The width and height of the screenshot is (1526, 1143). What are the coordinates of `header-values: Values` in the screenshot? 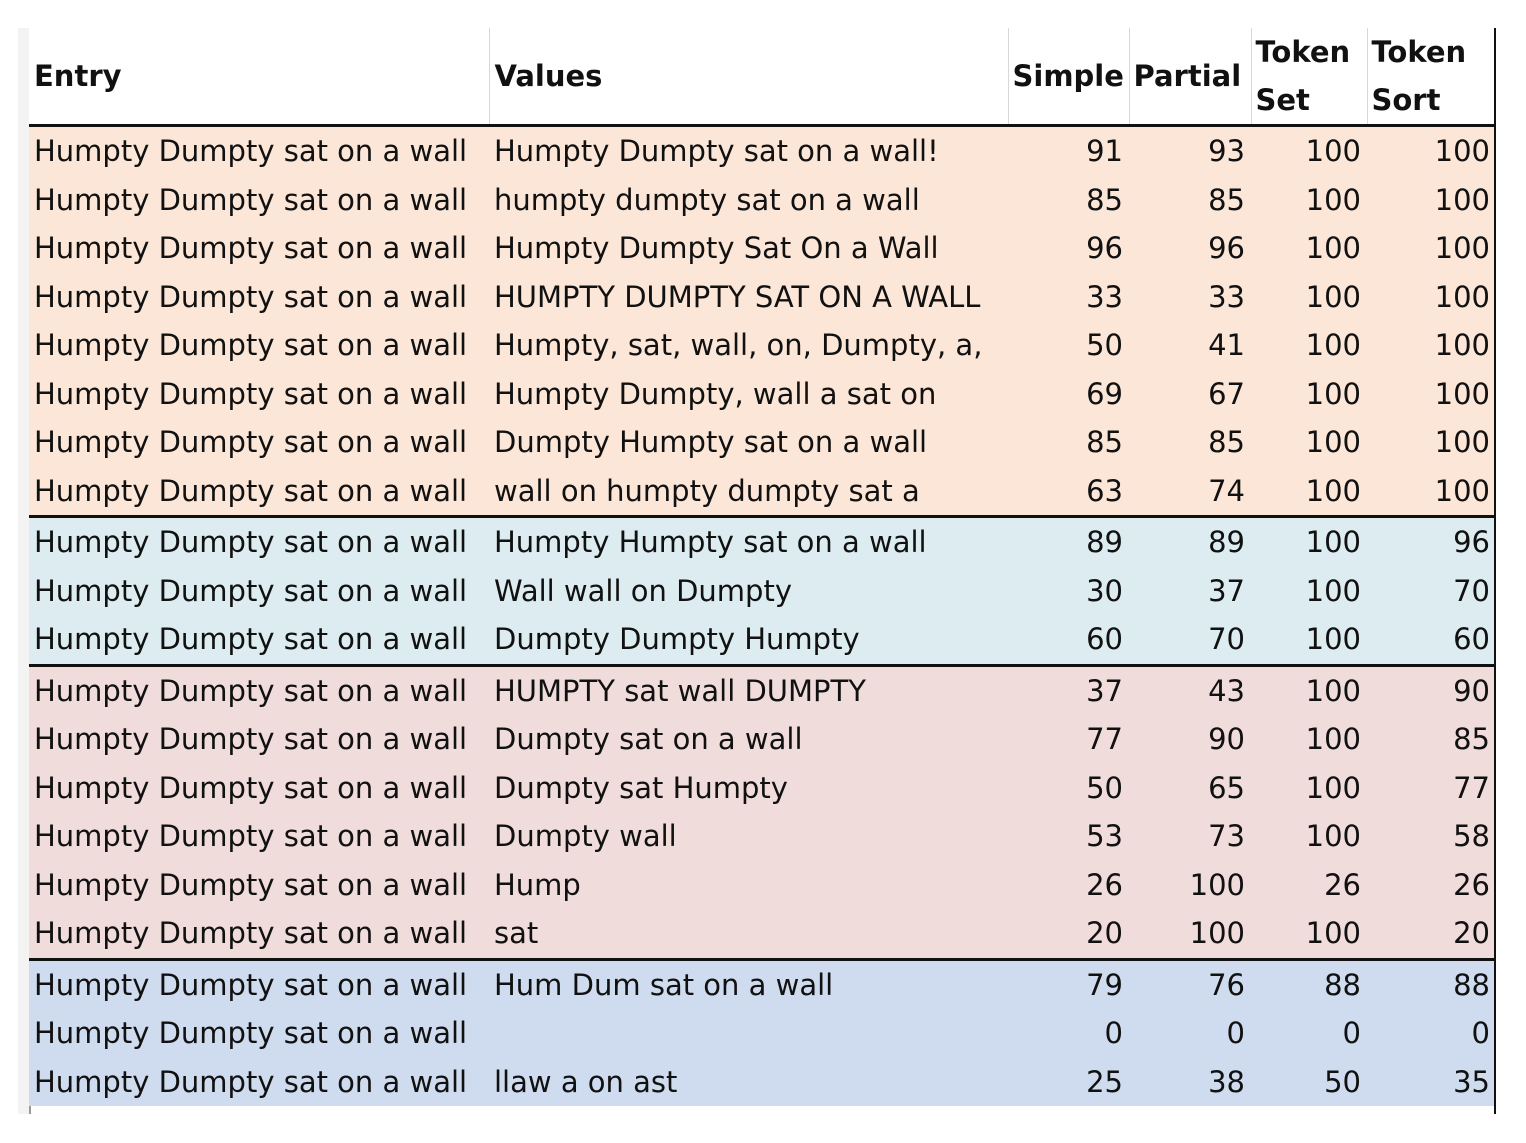 It's located at (749, 77).